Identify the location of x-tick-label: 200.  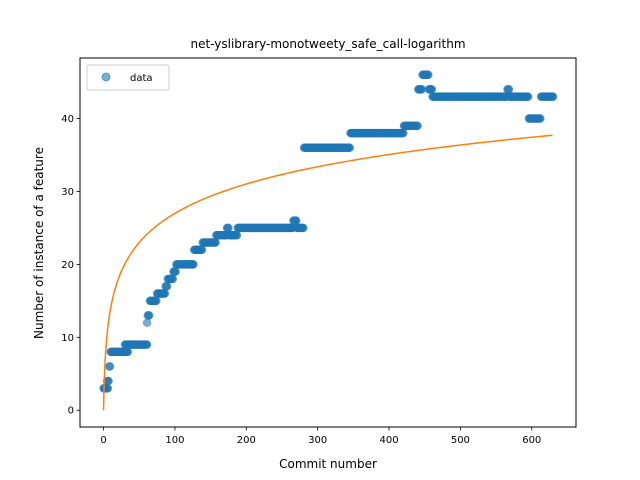
(246, 440).